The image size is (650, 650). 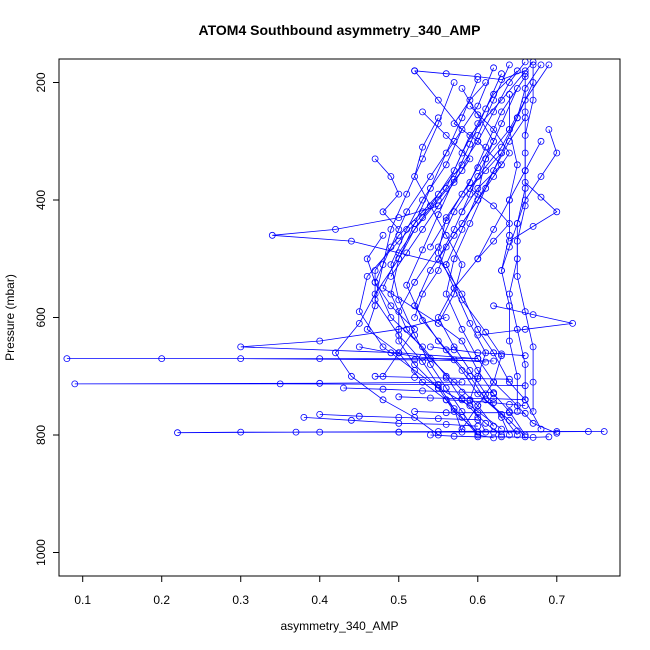 I want to click on y-tick-label: 800, so click(x=41, y=435).